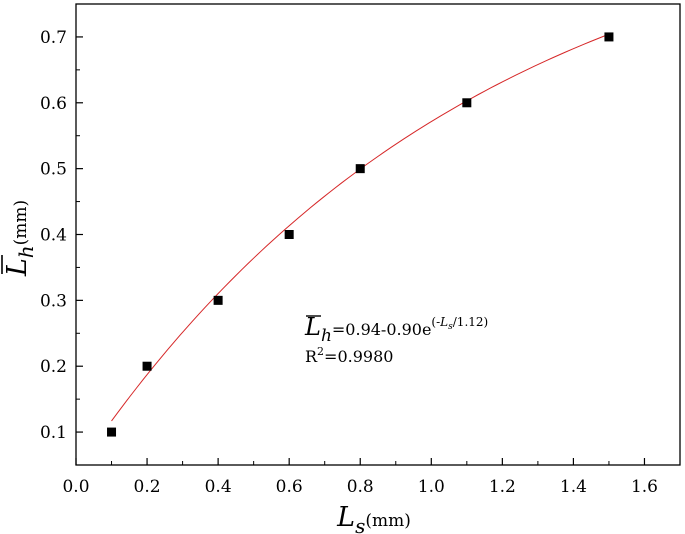 The height and width of the screenshot is (534, 685). What do you see at coordinates (53, 236) in the screenshot?
I see `y-tick-label: 0.4` at bounding box center [53, 236].